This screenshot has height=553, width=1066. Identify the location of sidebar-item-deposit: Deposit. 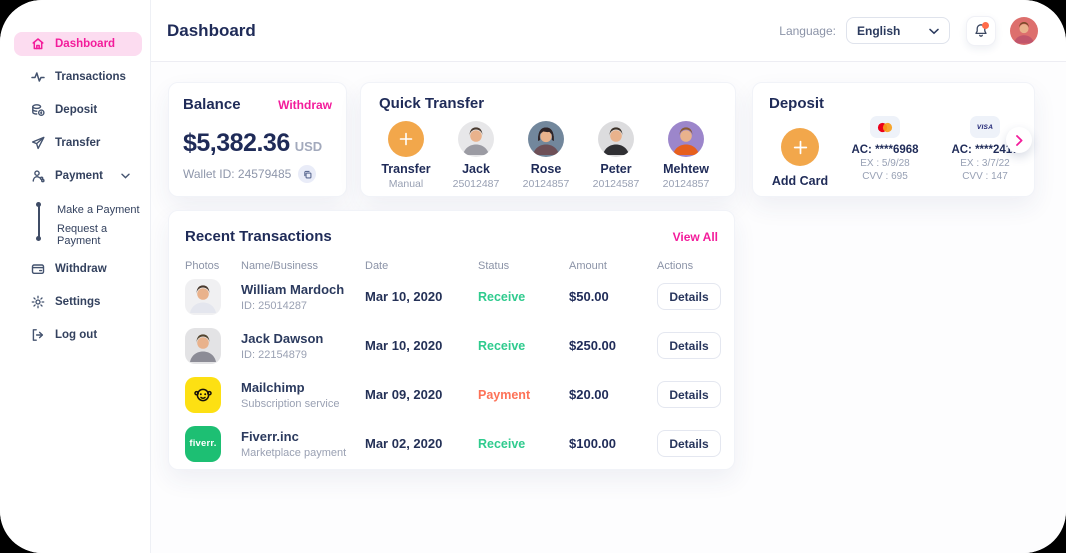
(78, 110).